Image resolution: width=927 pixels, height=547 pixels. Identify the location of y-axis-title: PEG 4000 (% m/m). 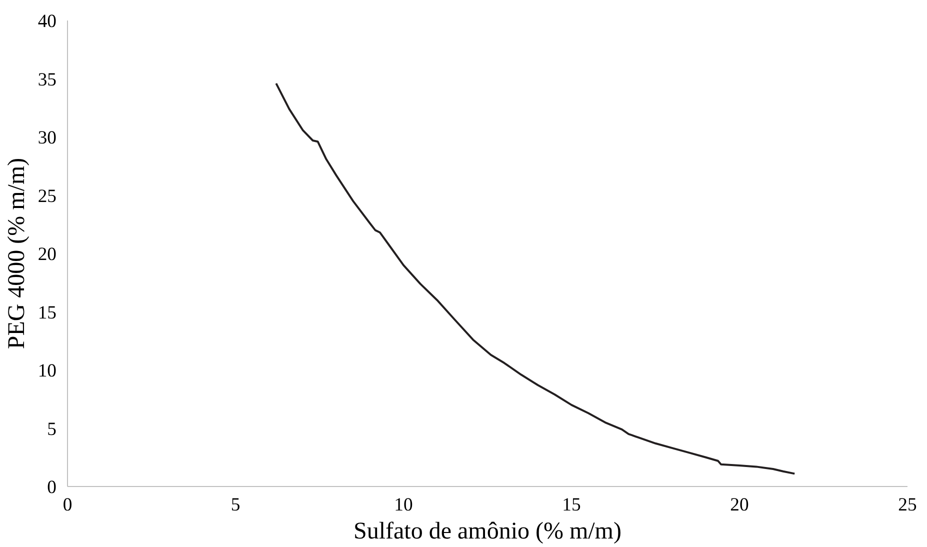
(17, 254).